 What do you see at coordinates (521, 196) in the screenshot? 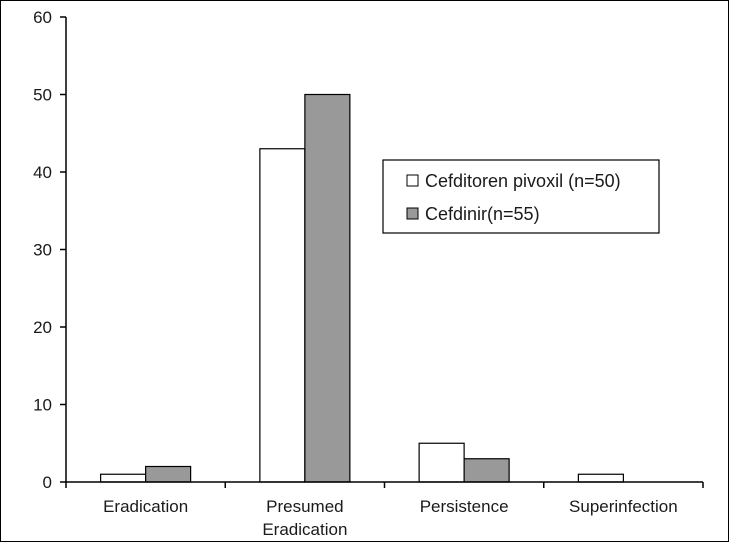
I see `legend-box` at bounding box center [521, 196].